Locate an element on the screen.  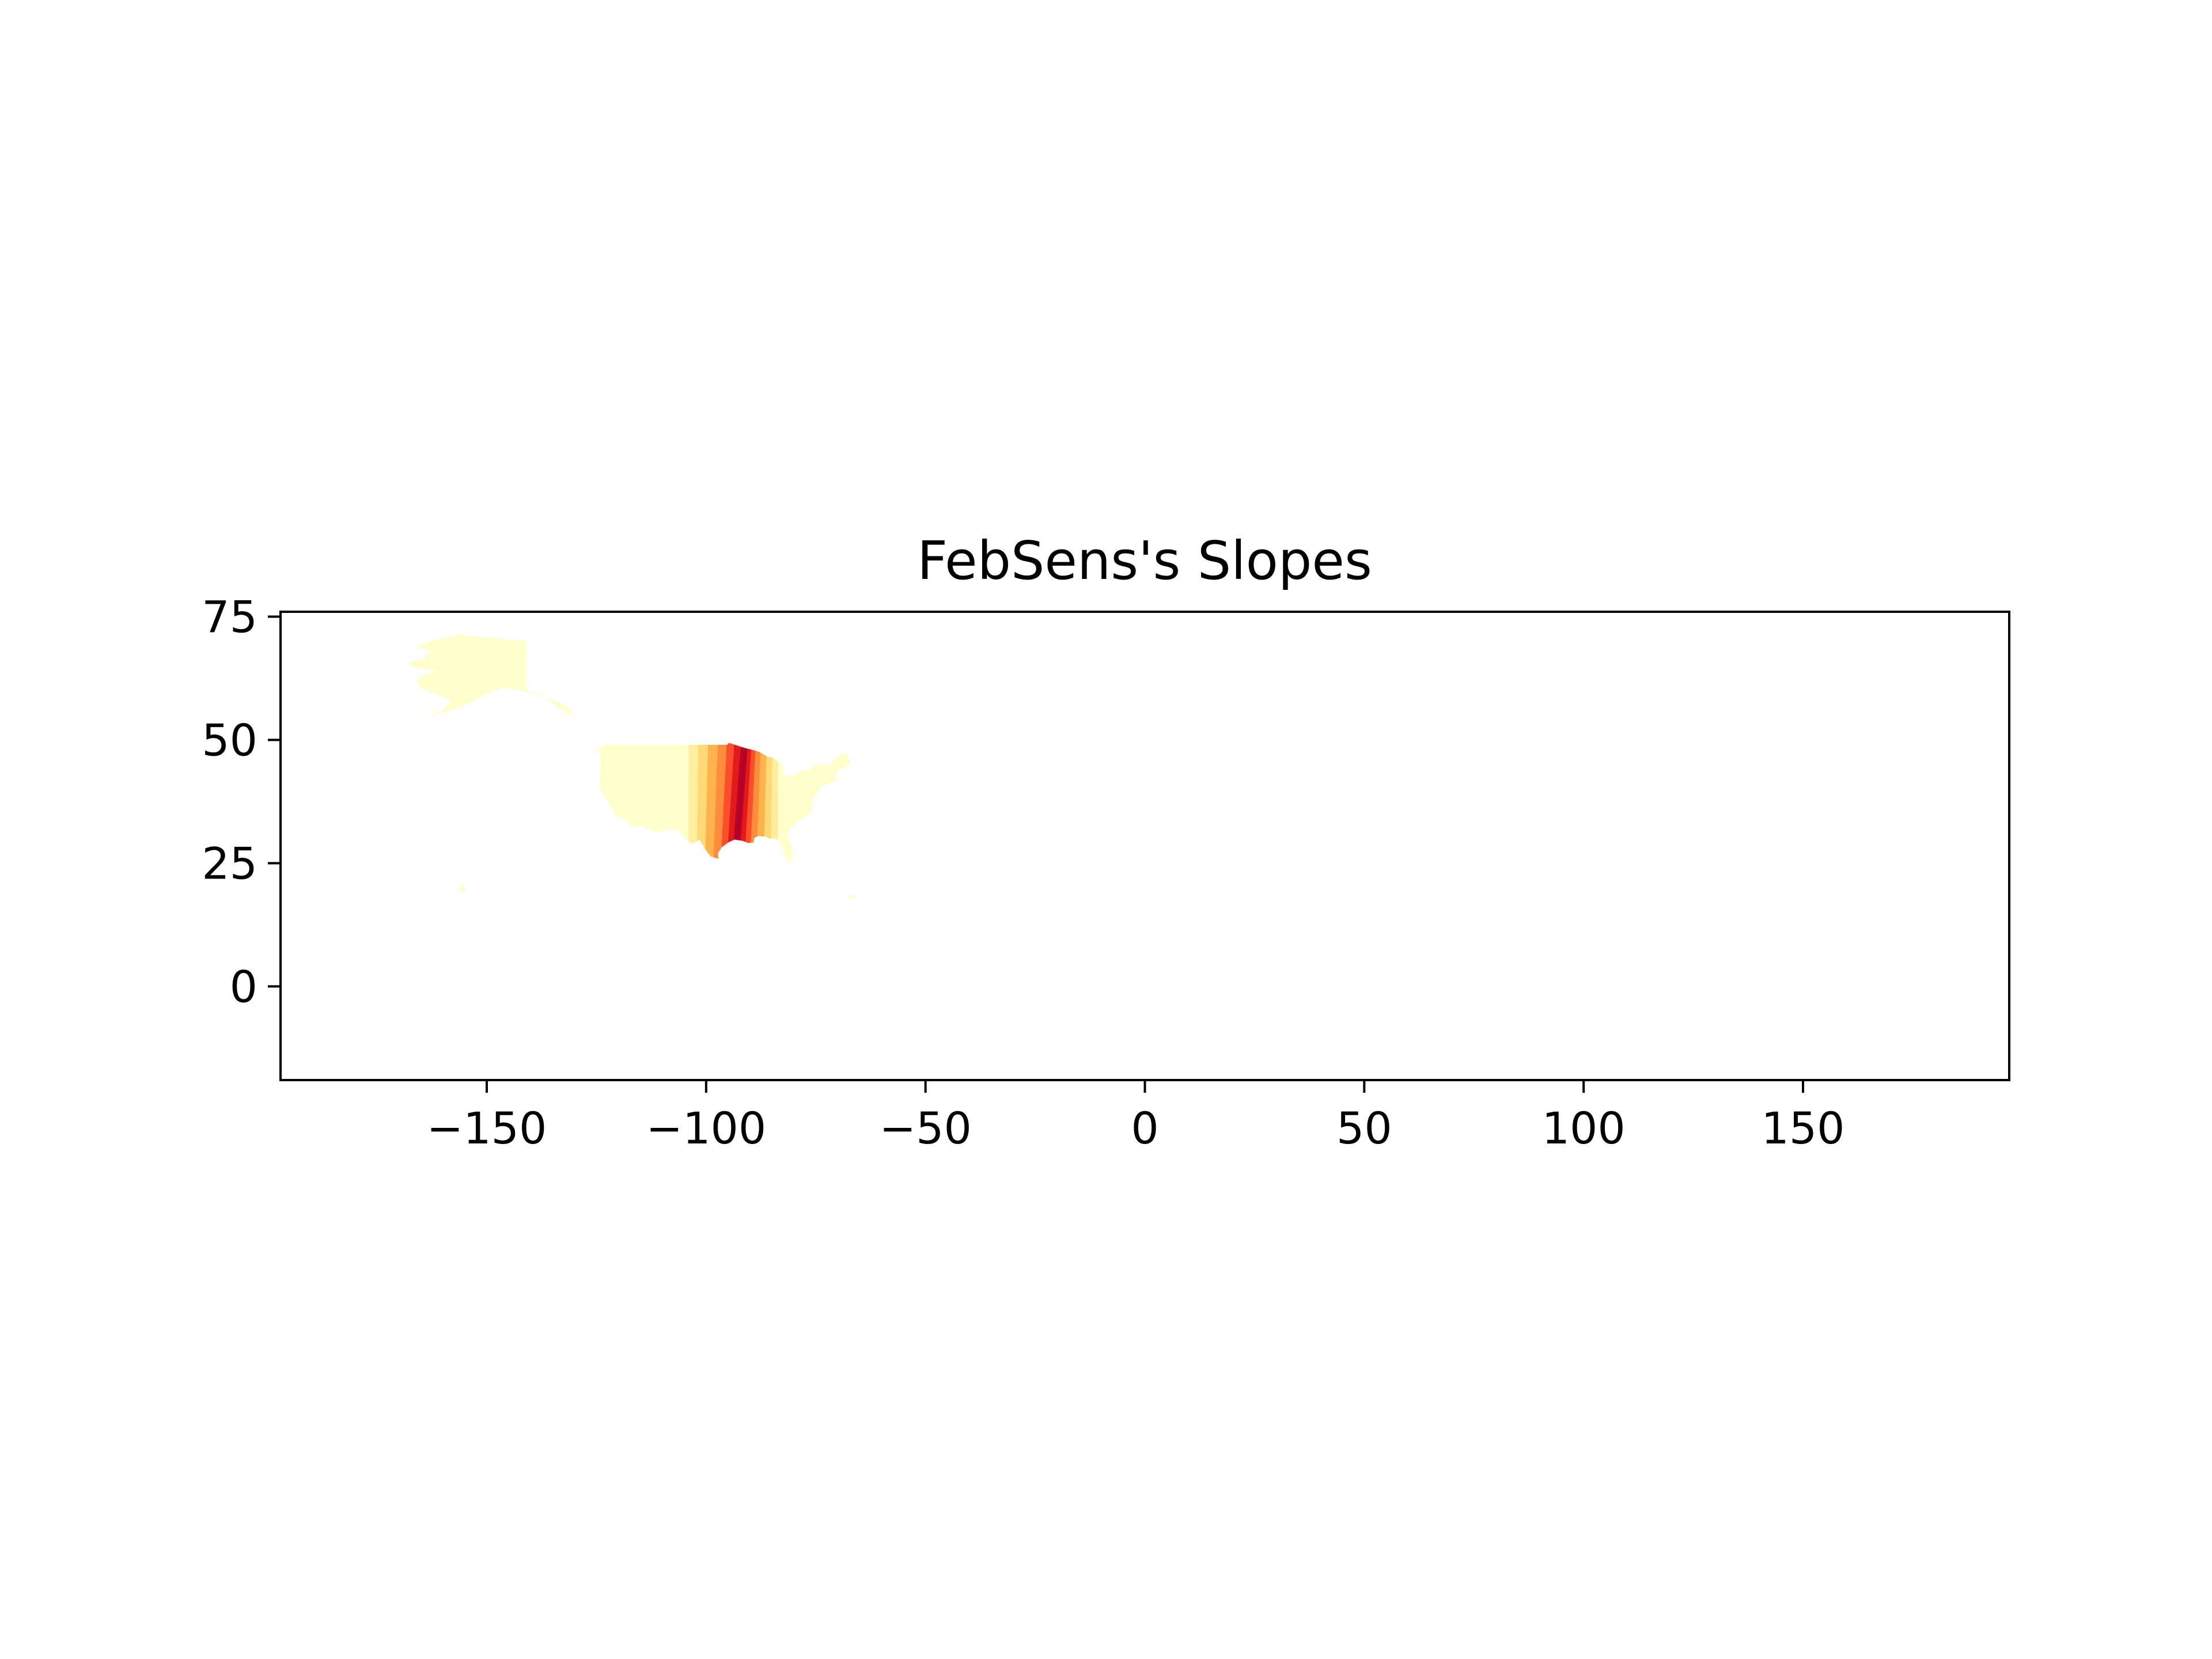
x-axis: −150 −100 −50 0 50 100 150 is located at coordinates (1136, 1117).